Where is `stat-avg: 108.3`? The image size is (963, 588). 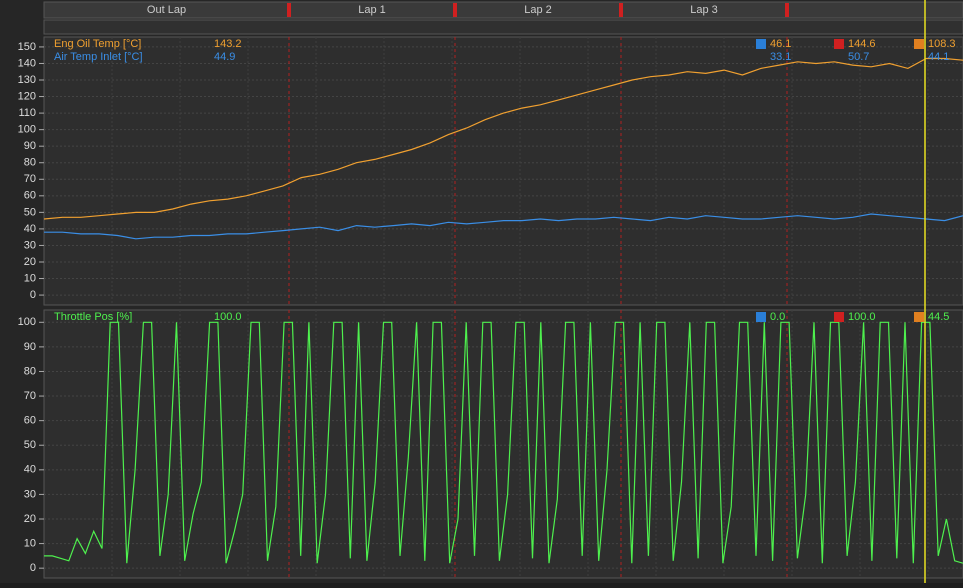
stat-avg: 108.3 is located at coordinates (942, 44).